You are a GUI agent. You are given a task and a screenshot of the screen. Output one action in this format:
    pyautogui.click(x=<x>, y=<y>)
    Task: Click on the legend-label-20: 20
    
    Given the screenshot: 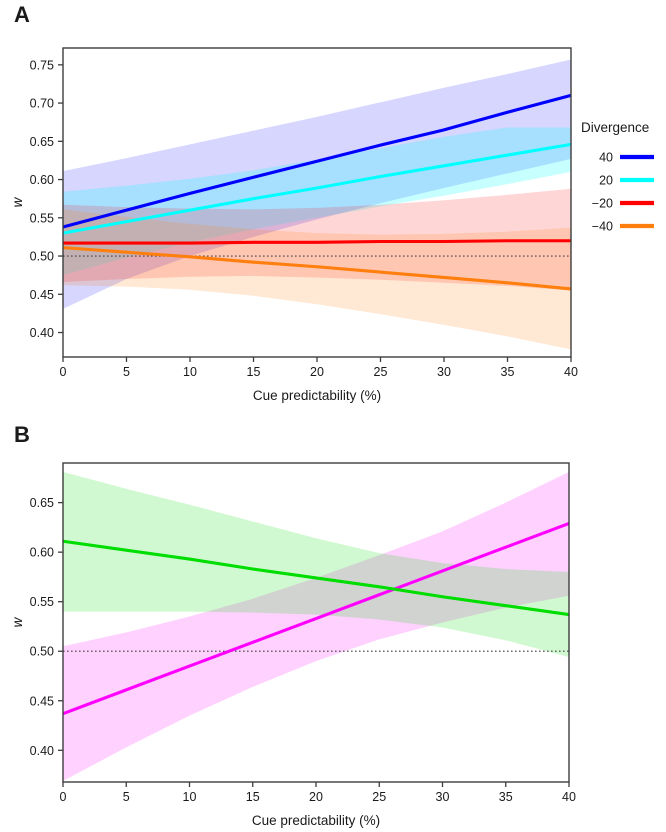 What is the action you would take?
    pyautogui.click(x=606, y=181)
    